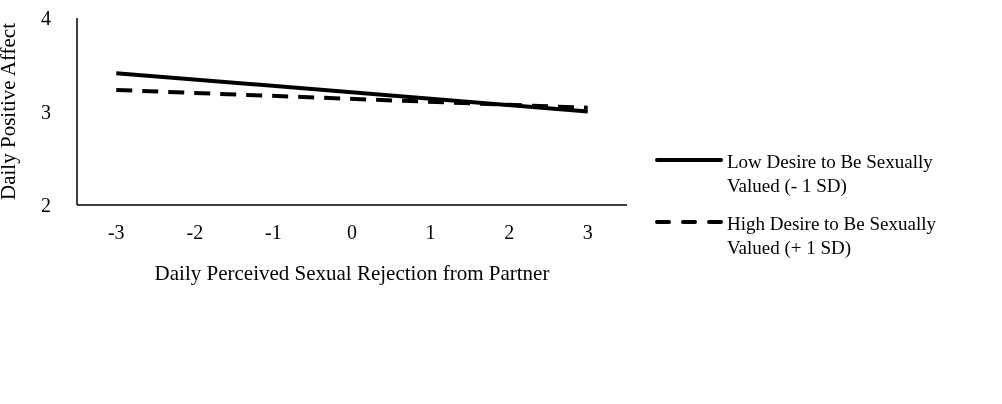  What do you see at coordinates (273, 232) in the screenshot?
I see `x-tick-label: -1` at bounding box center [273, 232].